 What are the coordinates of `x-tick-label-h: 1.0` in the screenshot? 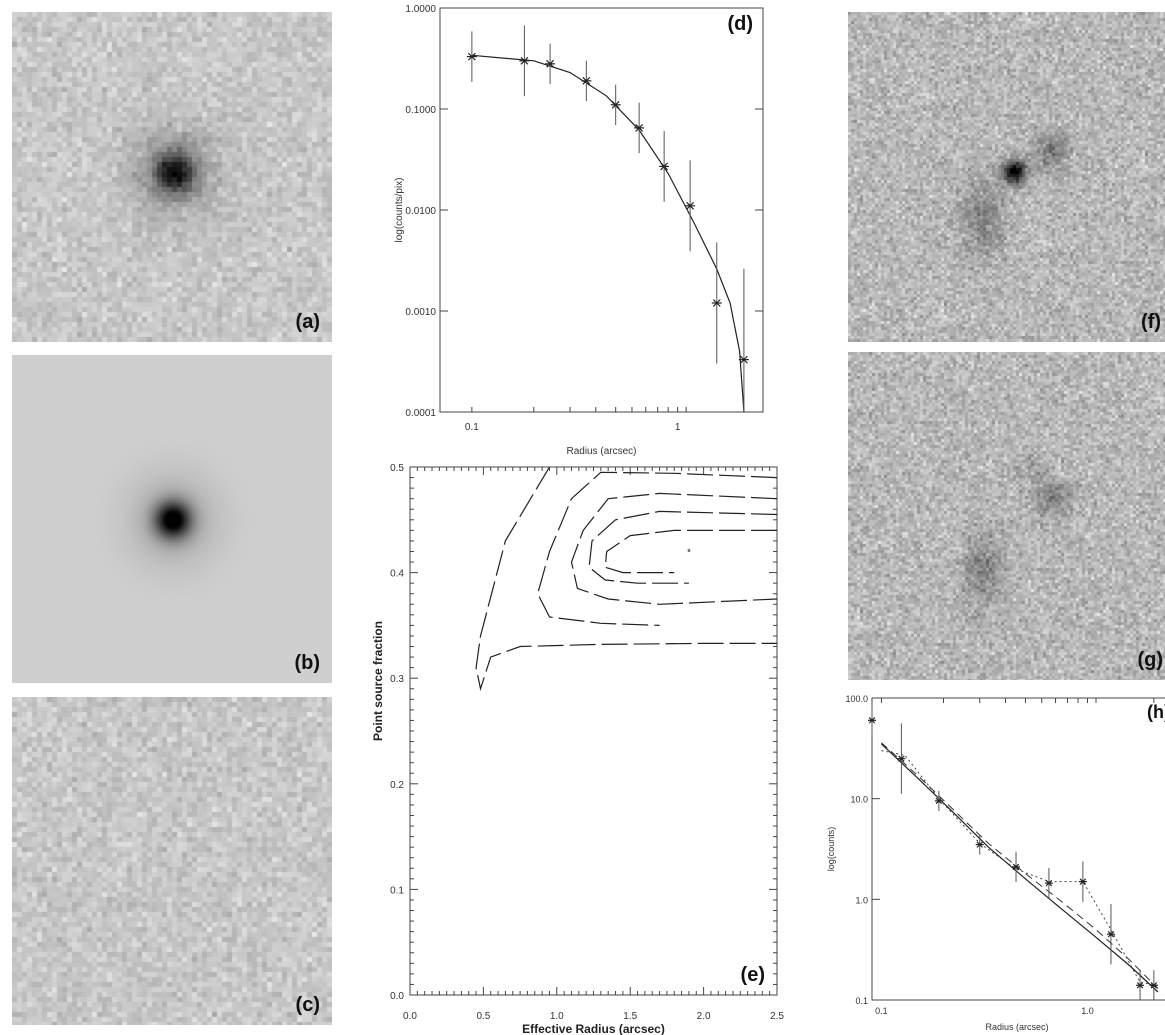 It's located at (1087, 1011).